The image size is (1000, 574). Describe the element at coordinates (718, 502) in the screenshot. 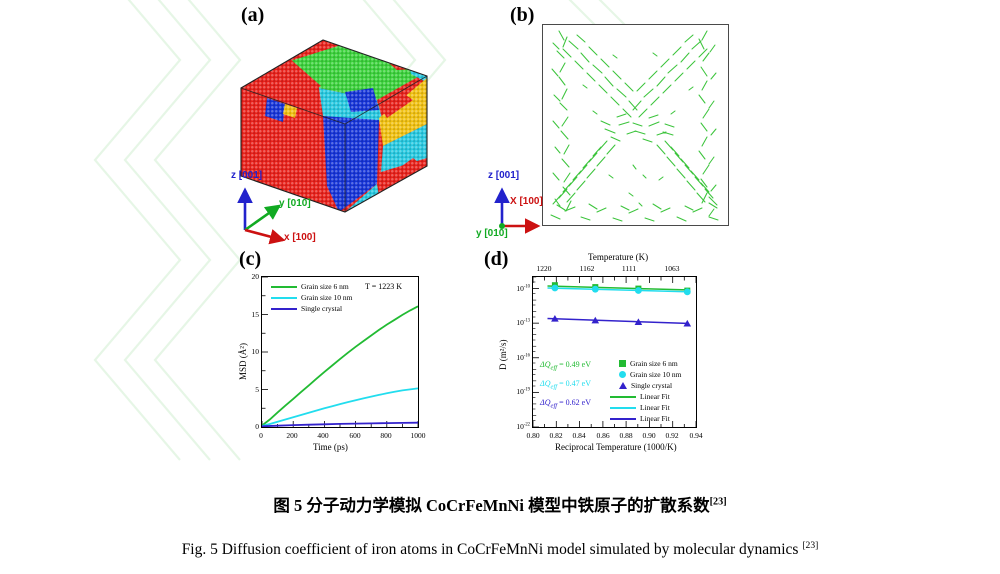

I see `caption-chinese-ref: [23]` at that location.